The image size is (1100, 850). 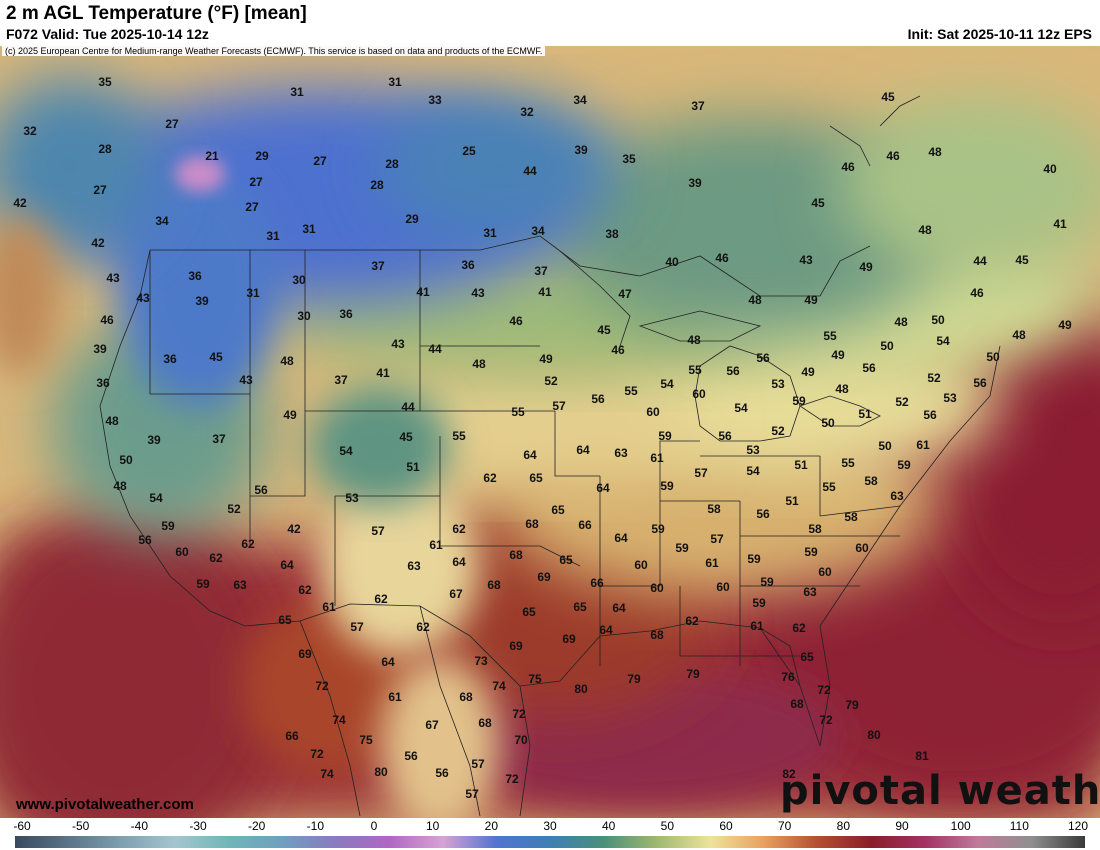 I want to click on temperature-label: 33, so click(x=435, y=100).